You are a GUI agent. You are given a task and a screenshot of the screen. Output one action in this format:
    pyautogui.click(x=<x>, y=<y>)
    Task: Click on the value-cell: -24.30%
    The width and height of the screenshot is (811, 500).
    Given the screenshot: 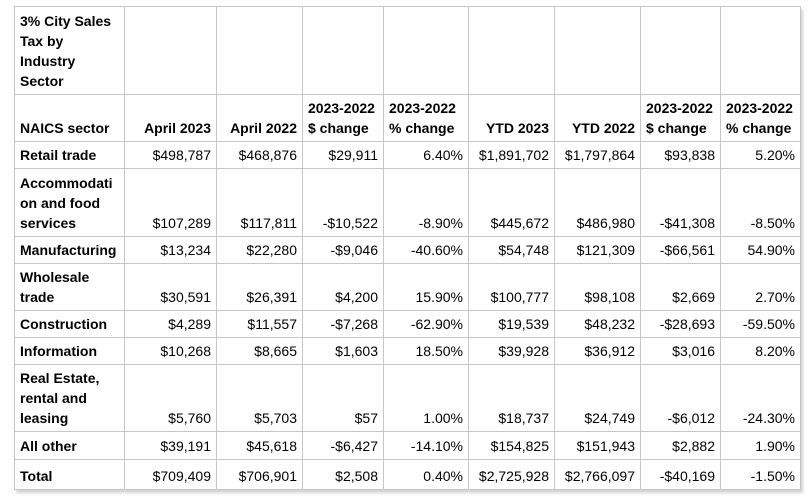 What is the action you would take?
    pyautogui.click(x=760, y=398)
    